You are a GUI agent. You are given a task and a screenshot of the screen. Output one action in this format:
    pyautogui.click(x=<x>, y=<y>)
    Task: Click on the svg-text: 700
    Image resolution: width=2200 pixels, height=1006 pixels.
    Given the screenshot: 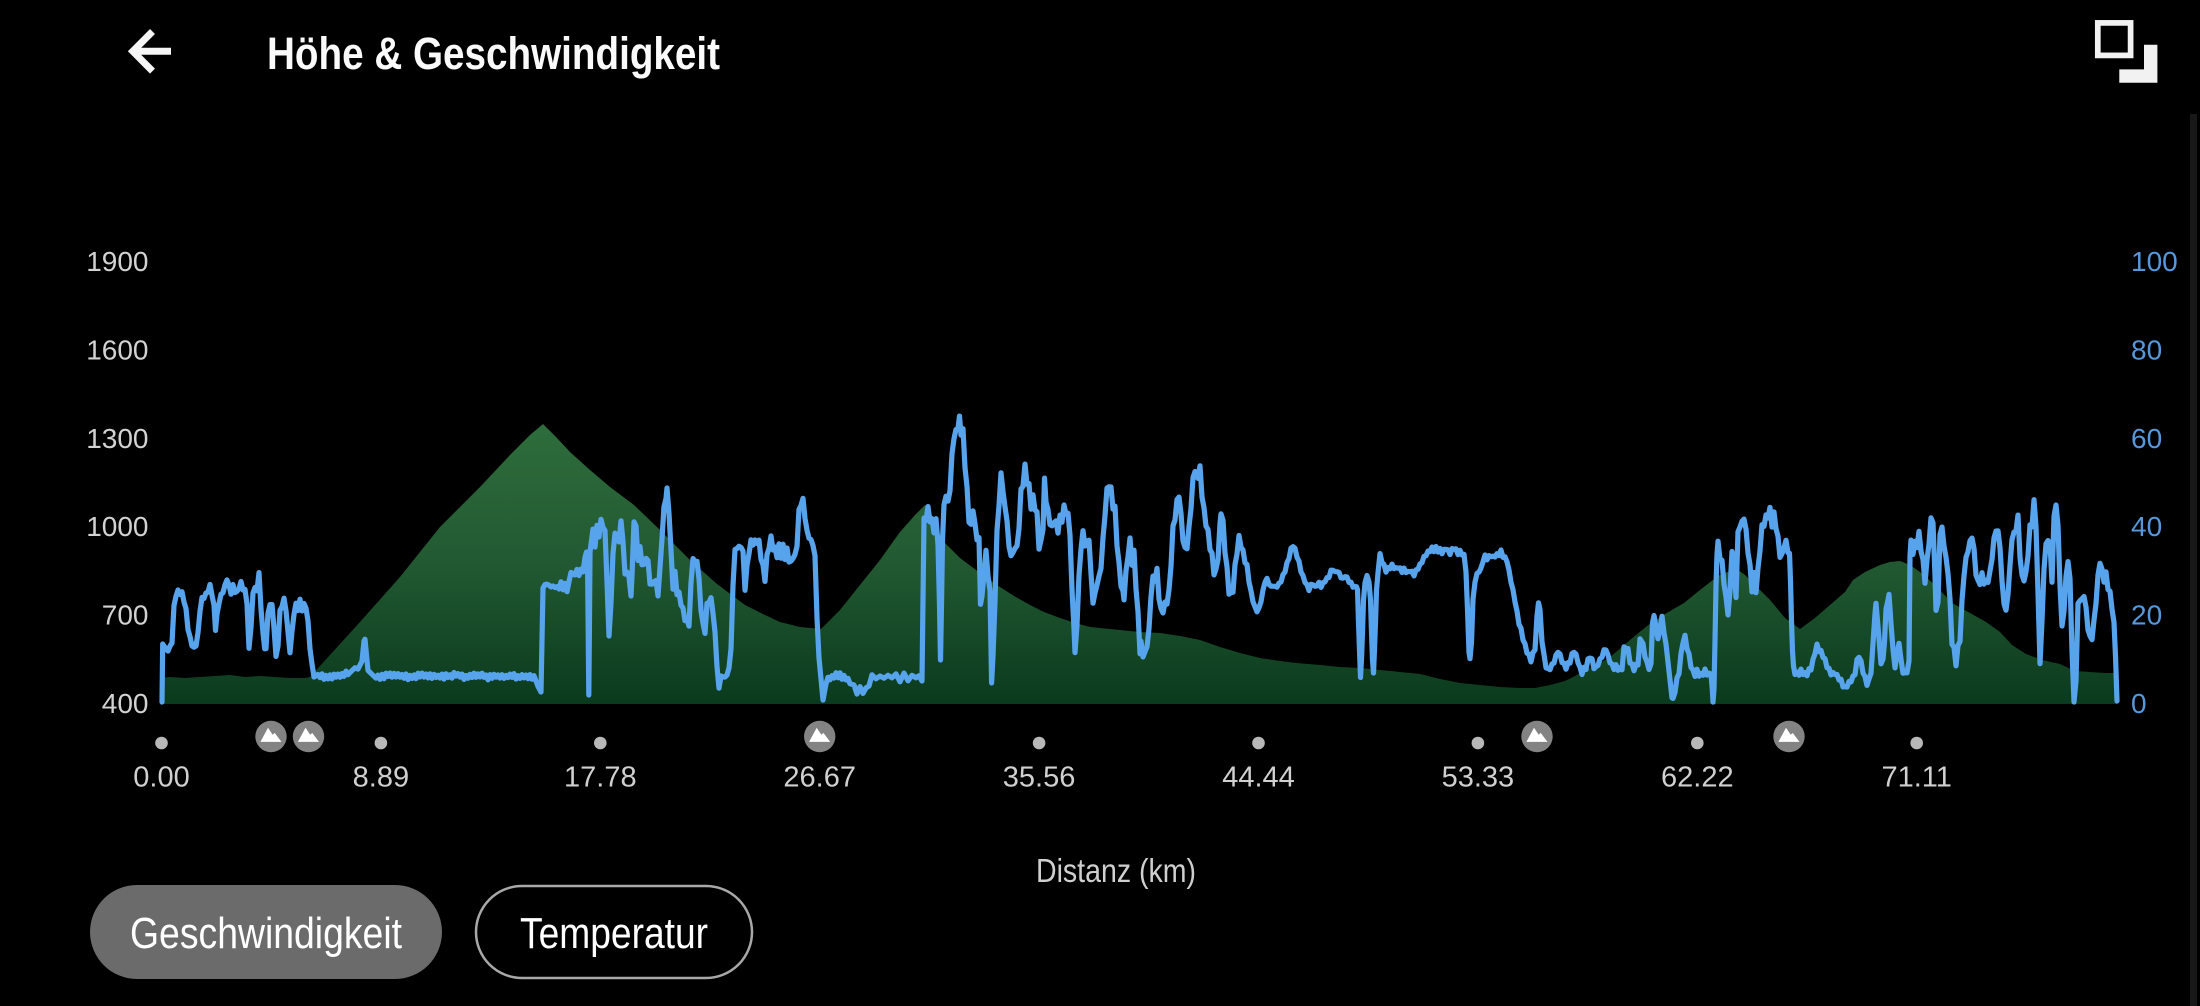 What is the action you would take?
    pyautogui.click(x=125, y=615)
    